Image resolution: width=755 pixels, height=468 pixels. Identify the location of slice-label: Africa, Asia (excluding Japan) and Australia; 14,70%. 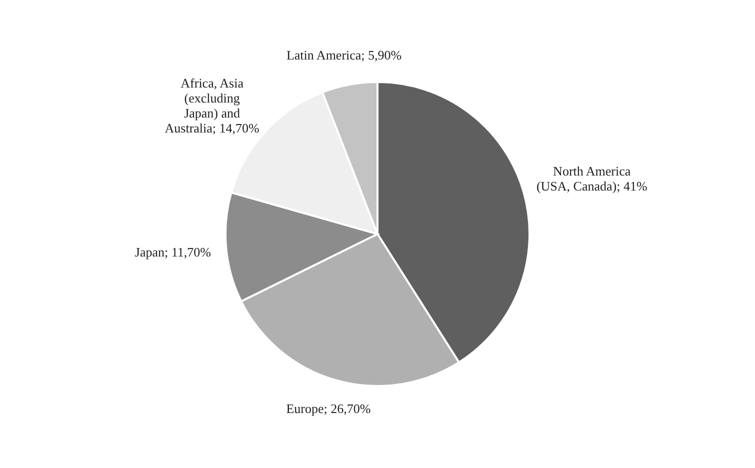
(212, 105).